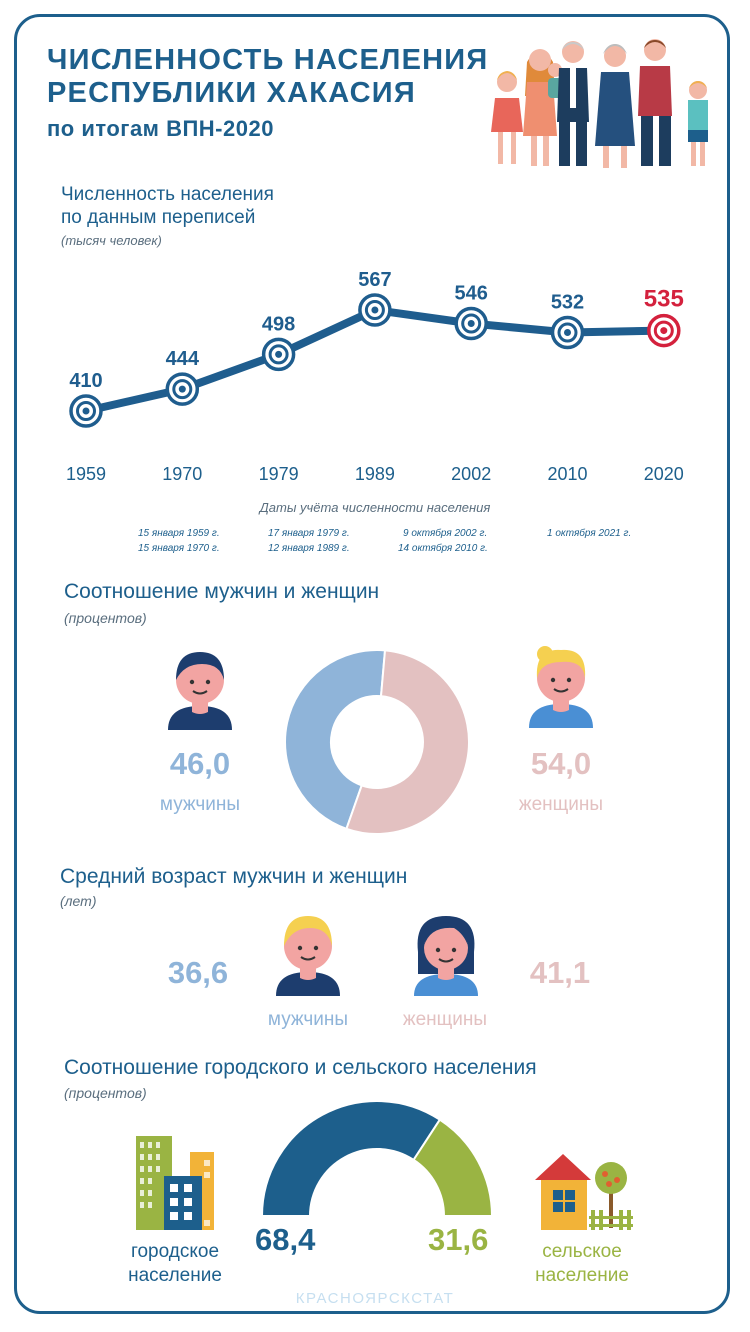  I want to click on data-point-1979, so click(278, 354).